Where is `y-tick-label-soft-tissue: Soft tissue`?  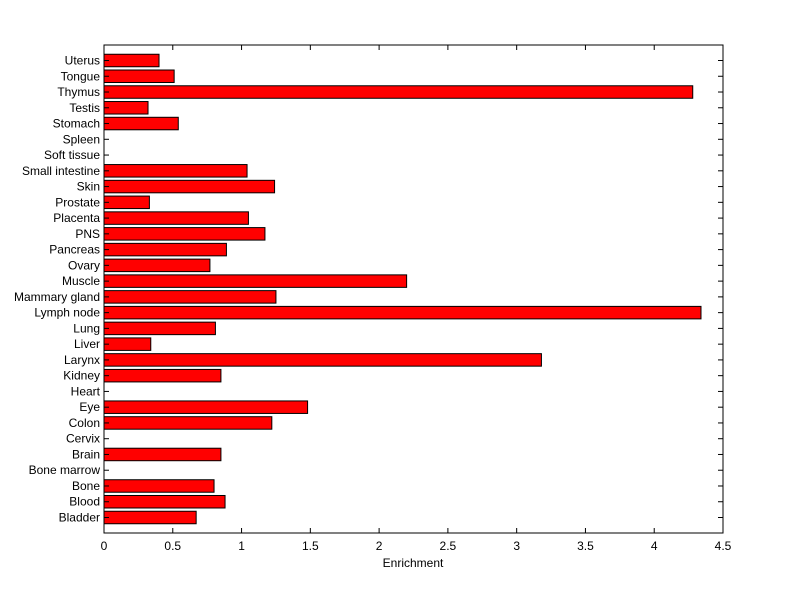
y-tick-label-soft-tissue: Soft tissue is located at coordinates (72, 155).